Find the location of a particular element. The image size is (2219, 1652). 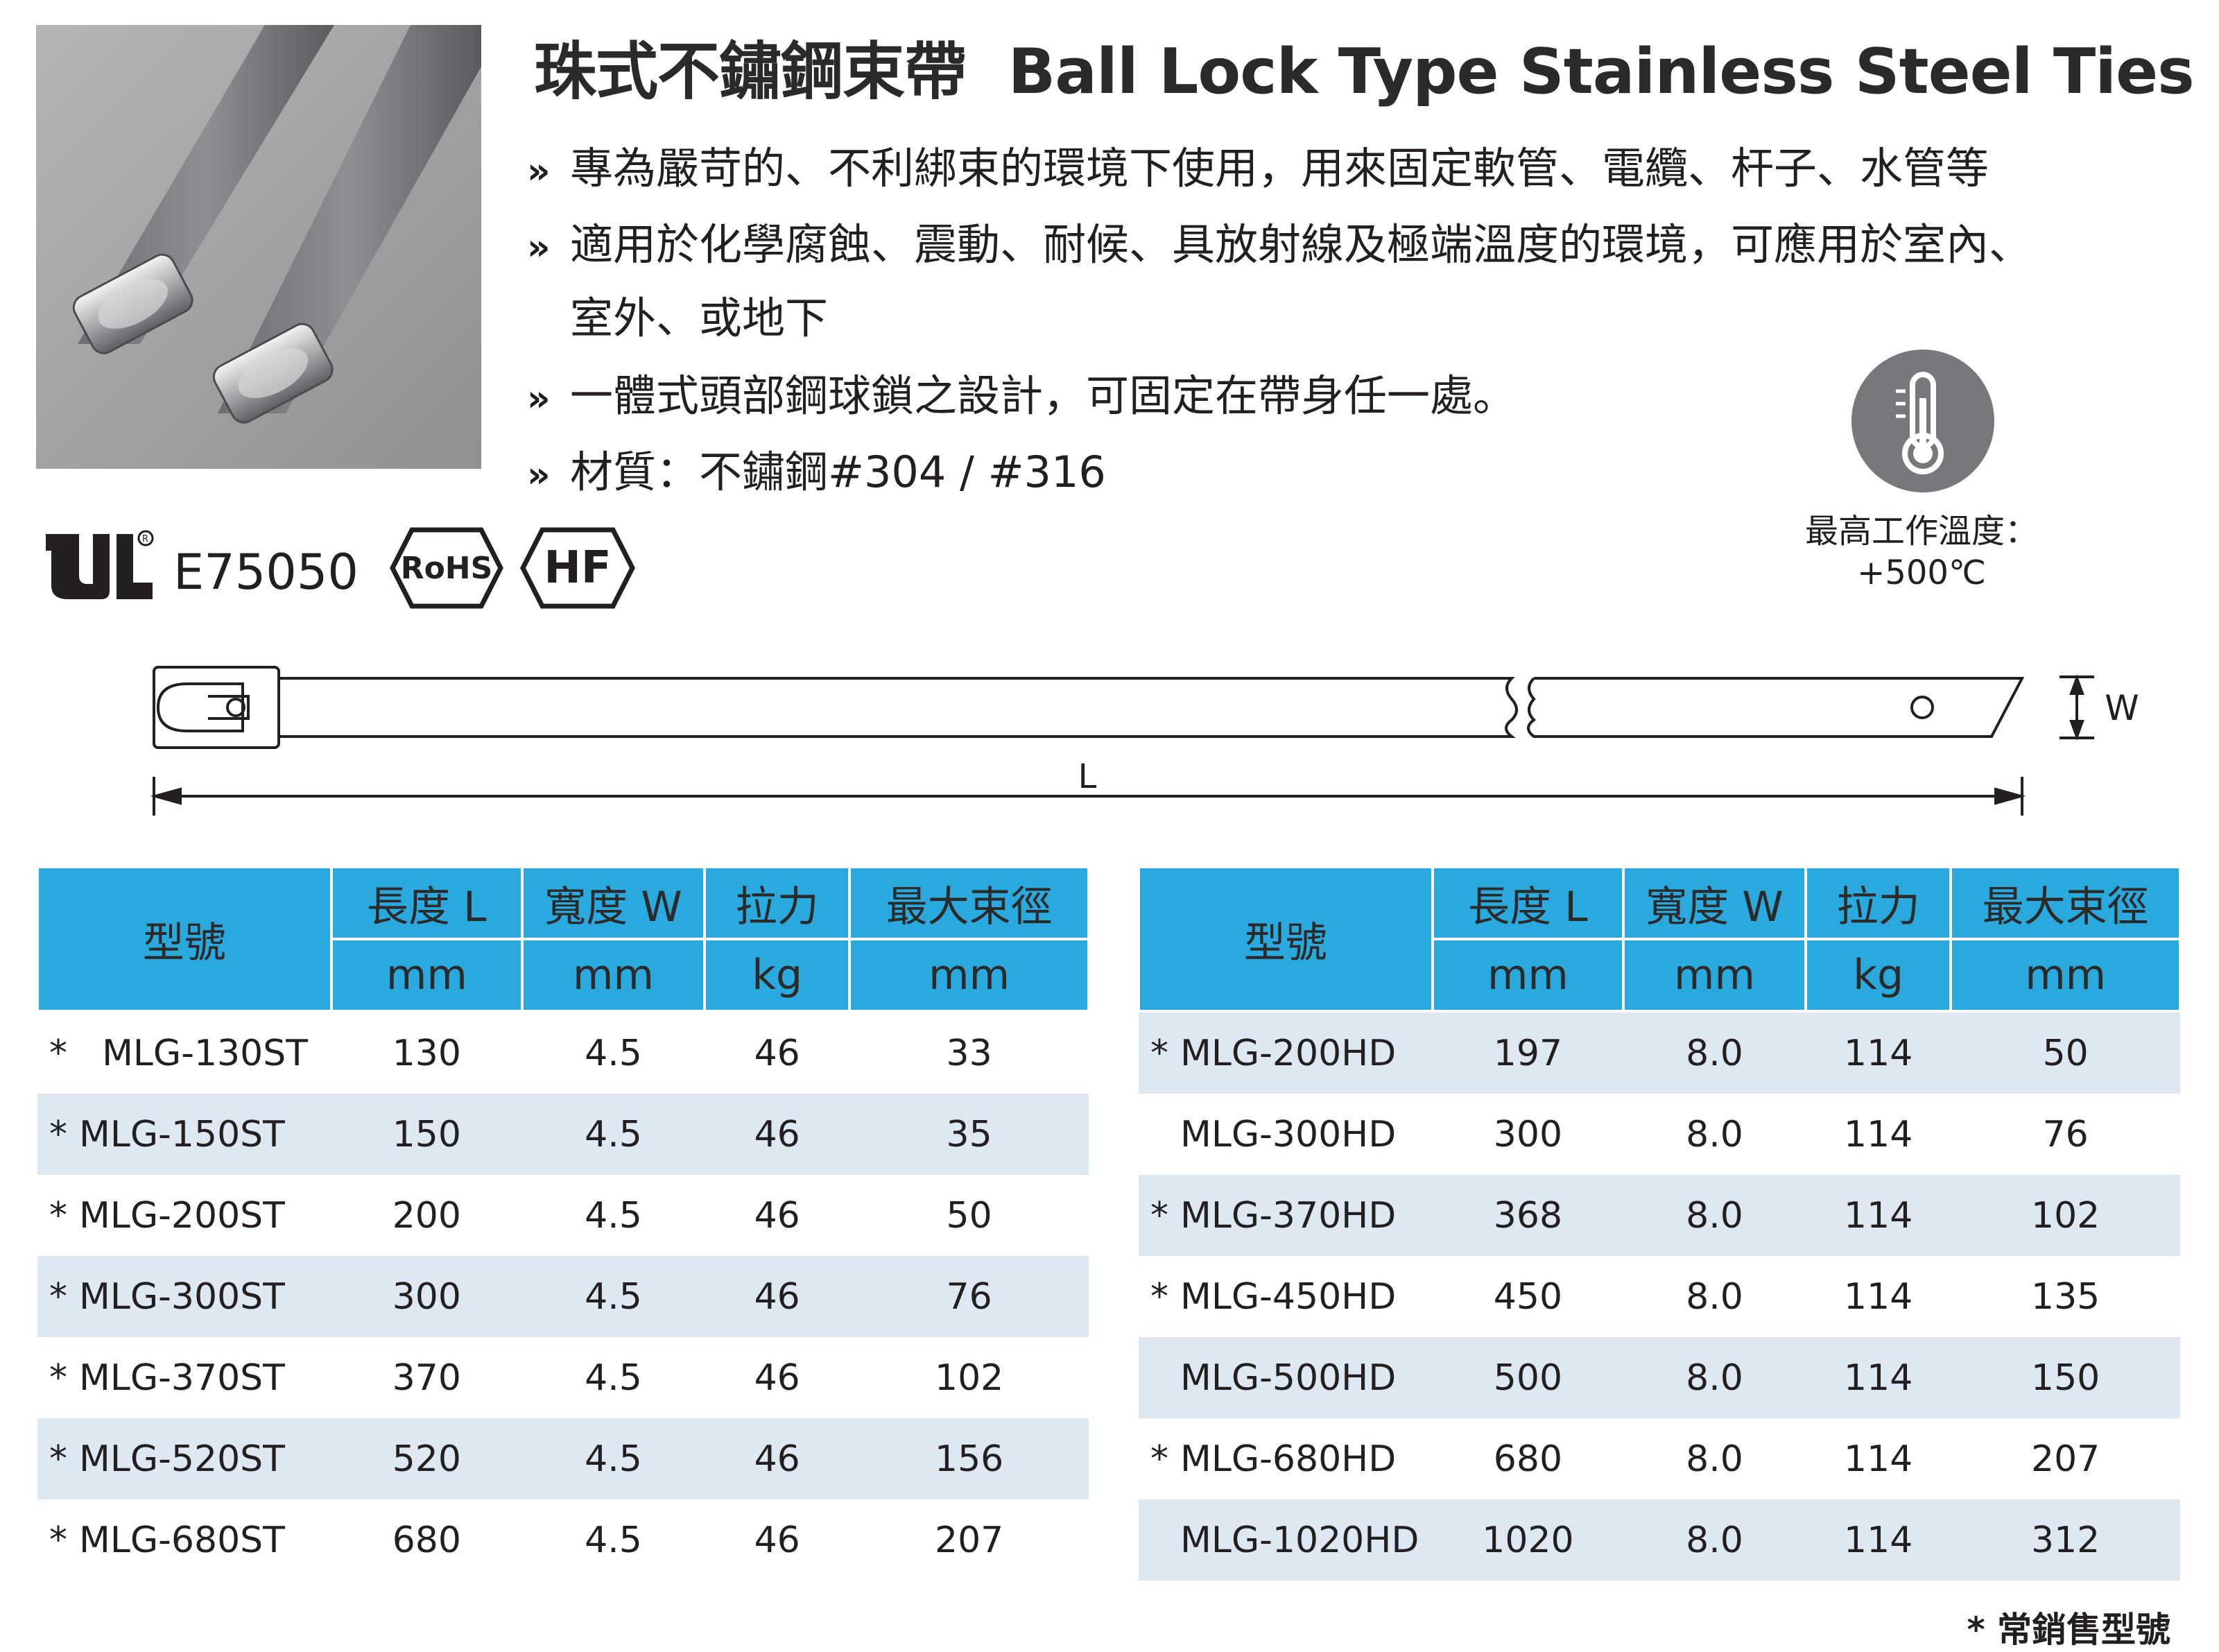

bundle-value: 150 is located at coordinates (2065, 1377).